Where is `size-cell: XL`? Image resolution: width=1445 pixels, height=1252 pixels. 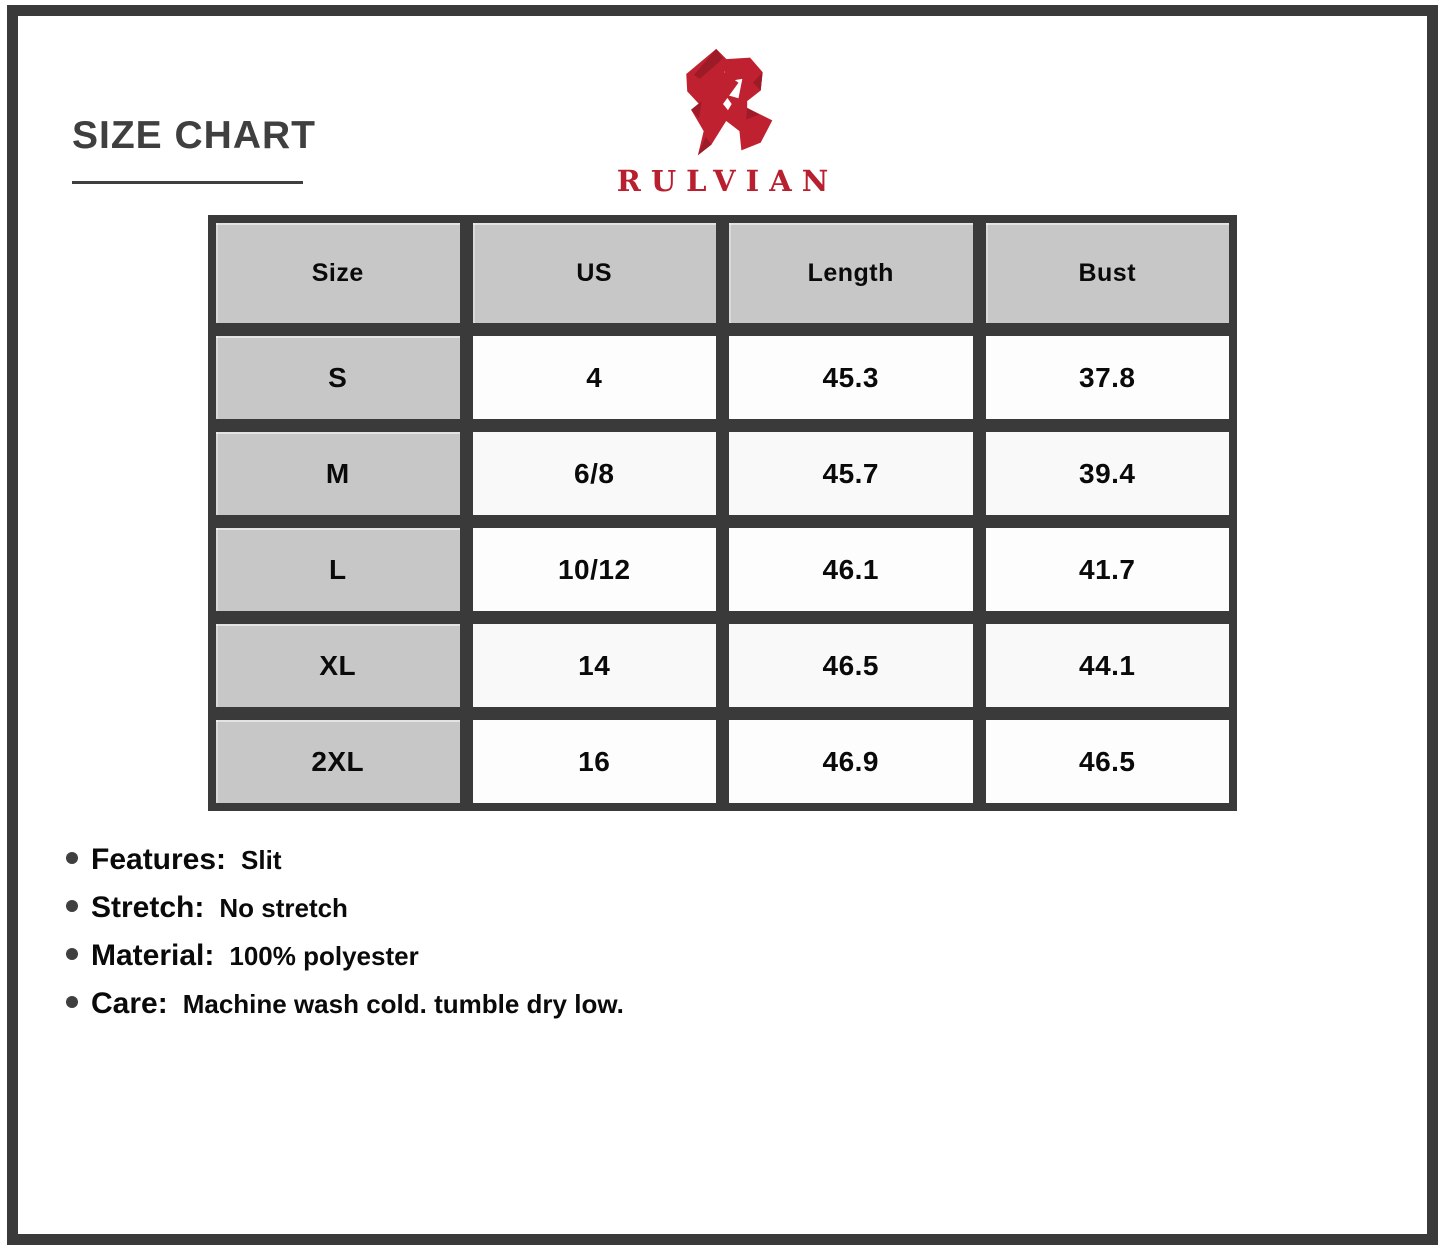
size-cell: XL is located at coordinates (338, 665).